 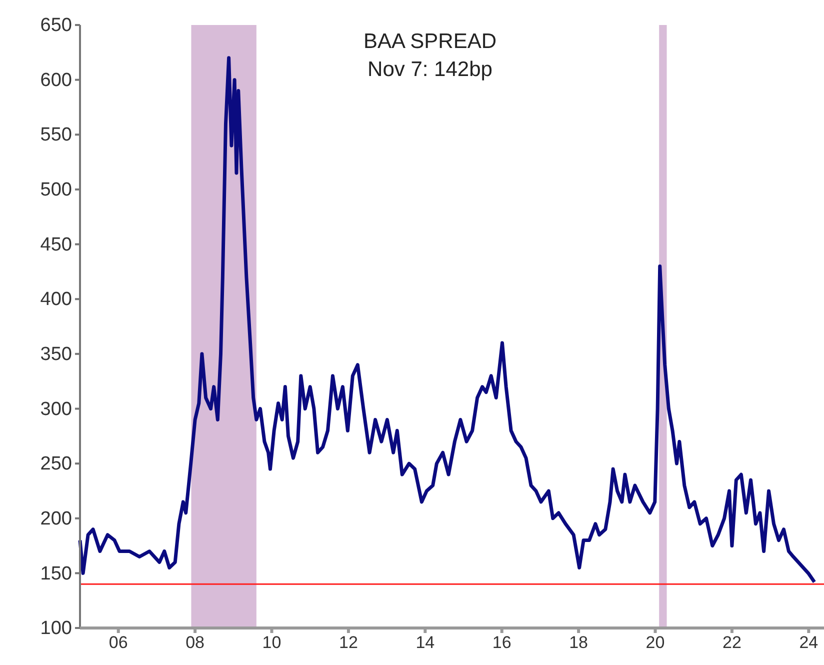 What do you see at coordinates (655, 642) in the screenshot?
I see `x-tick-label: 20` at bounding box center [655, 642].